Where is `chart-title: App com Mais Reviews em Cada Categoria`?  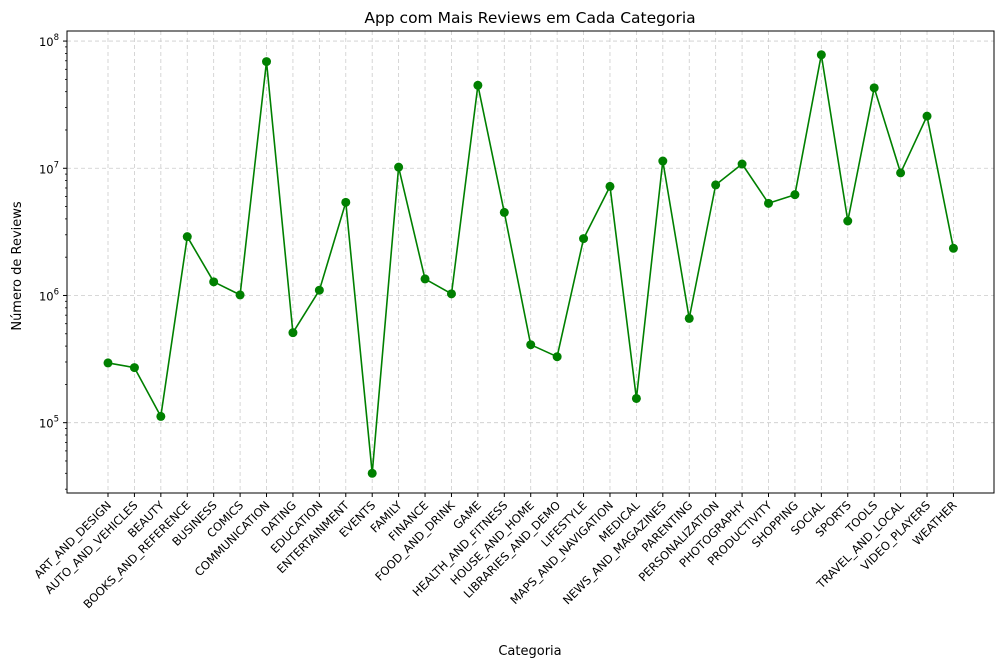
chart-title: App com Mais Reviews em Cada Categoria is located at coordinates (529, 18).